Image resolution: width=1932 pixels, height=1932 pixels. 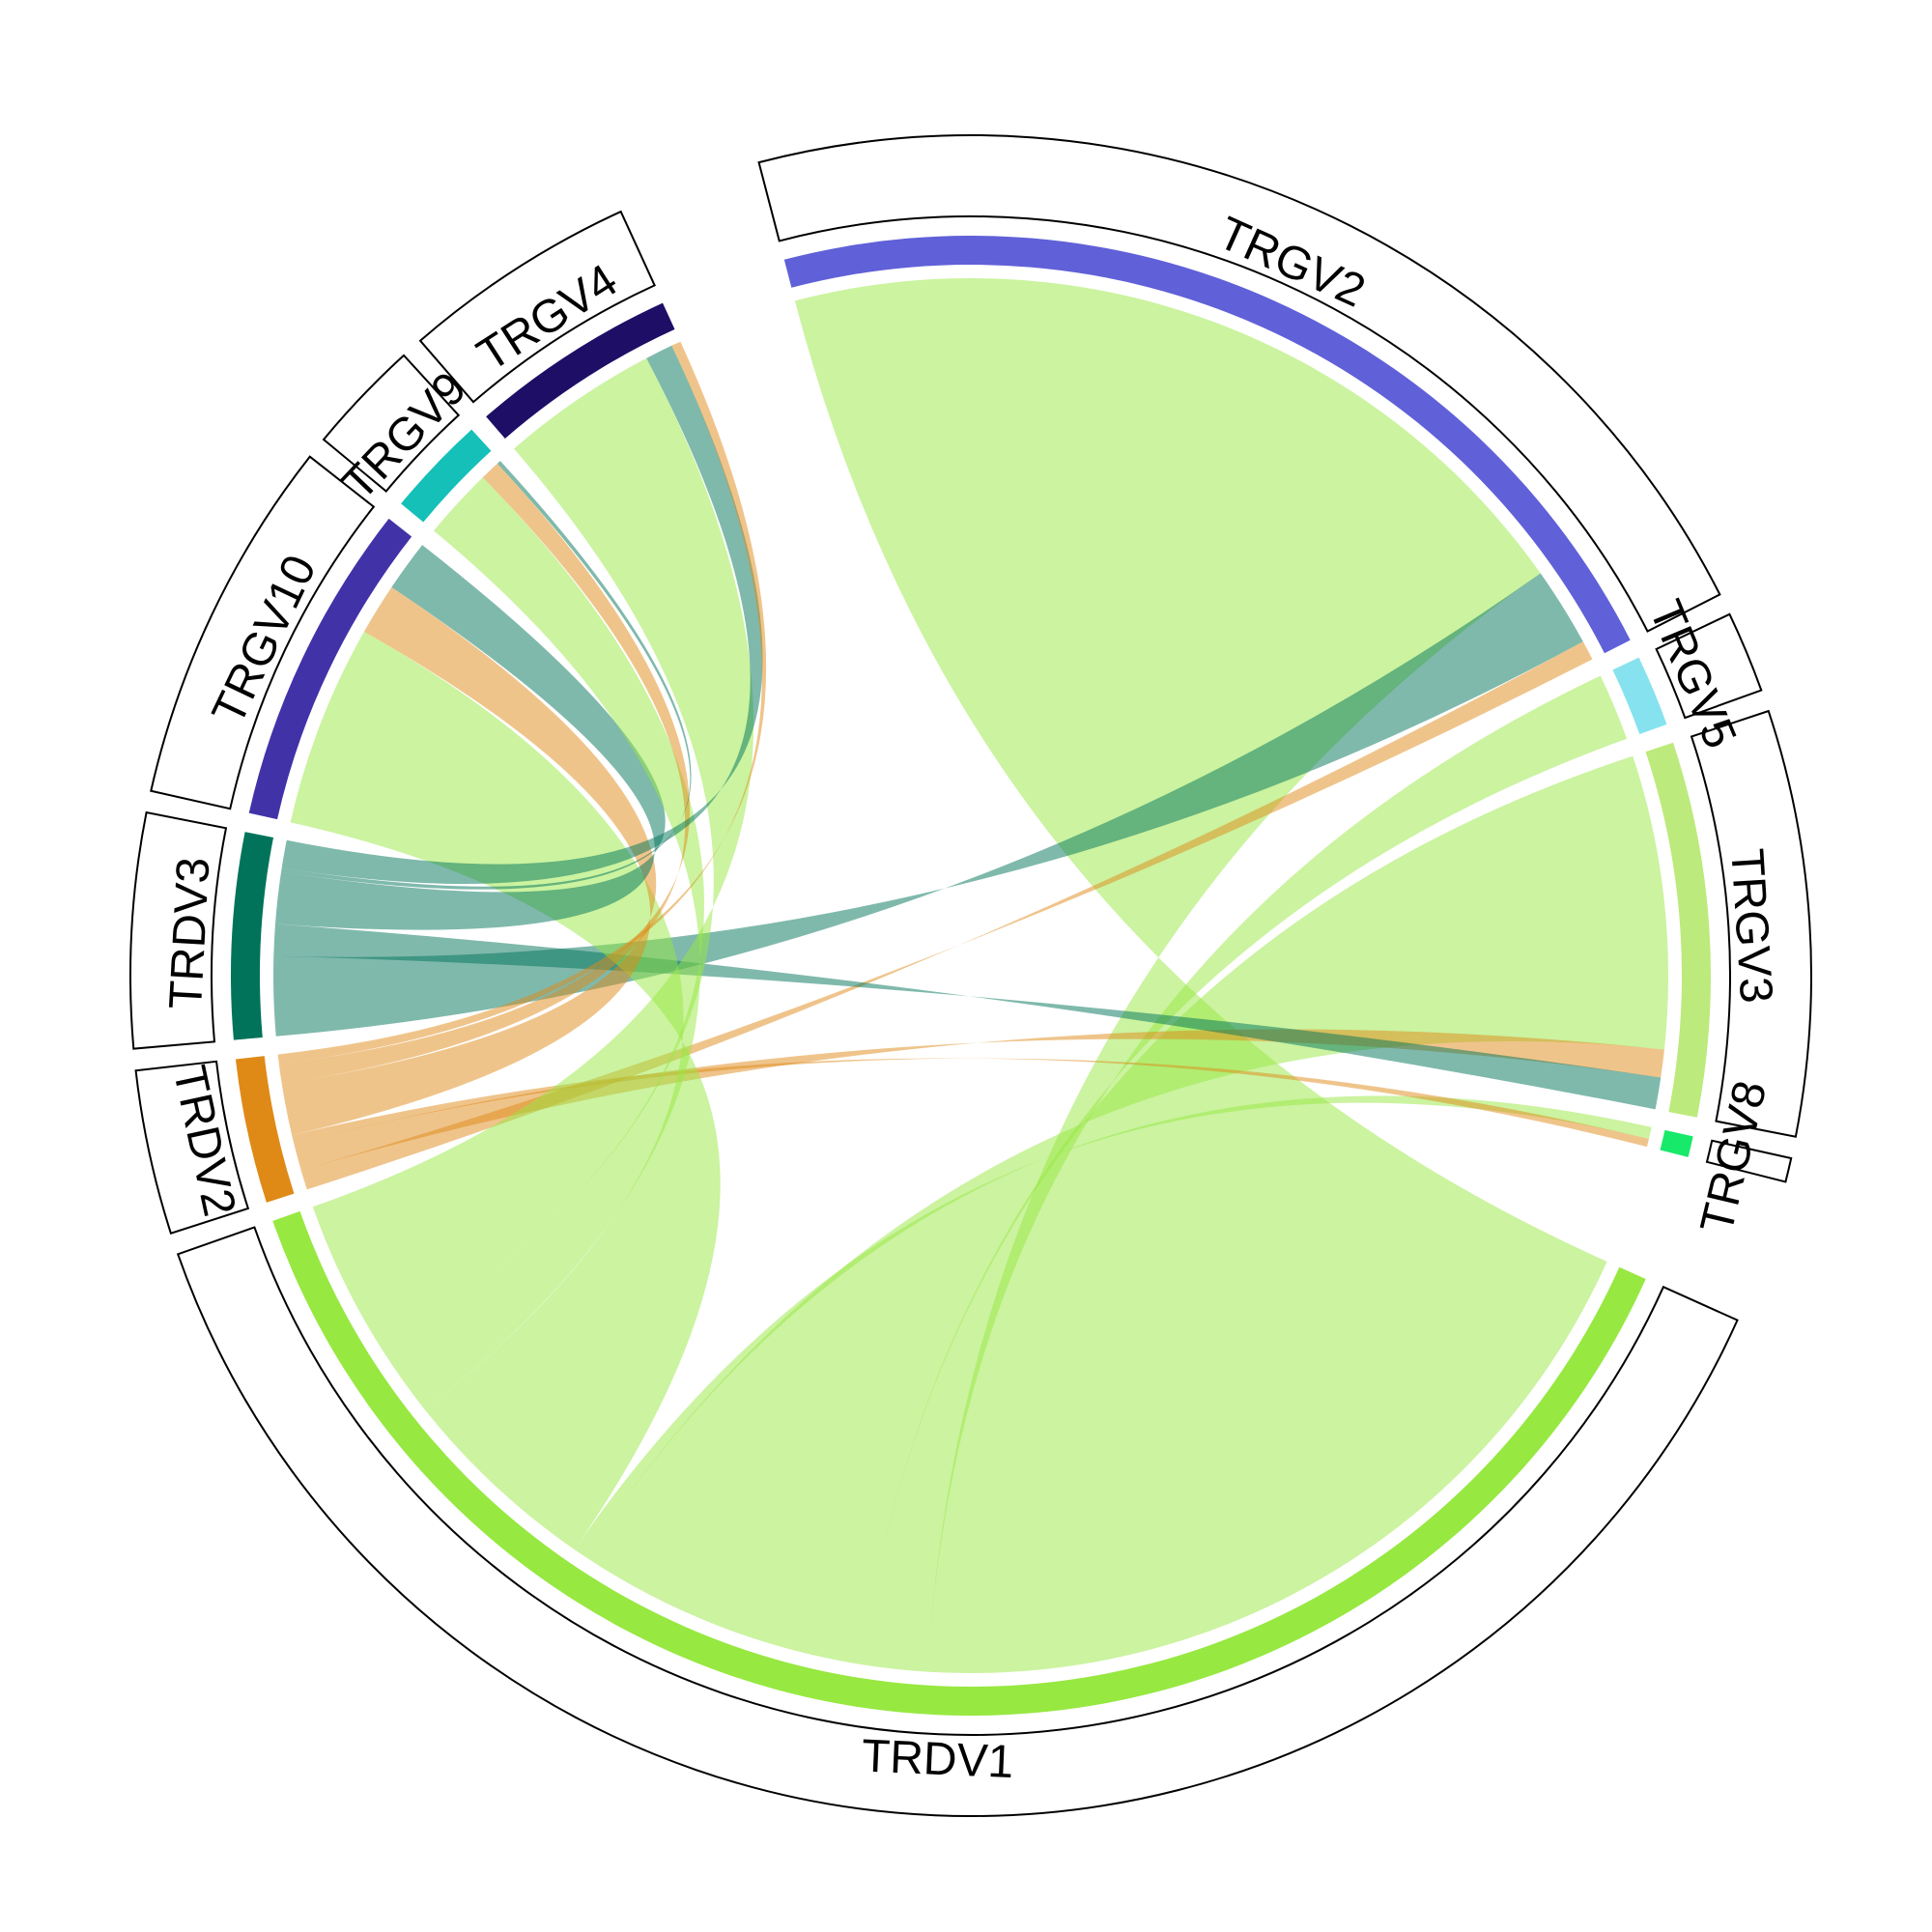 I want to click on sector-label-trdv3: TRDV3, so click(x=189, y=933).